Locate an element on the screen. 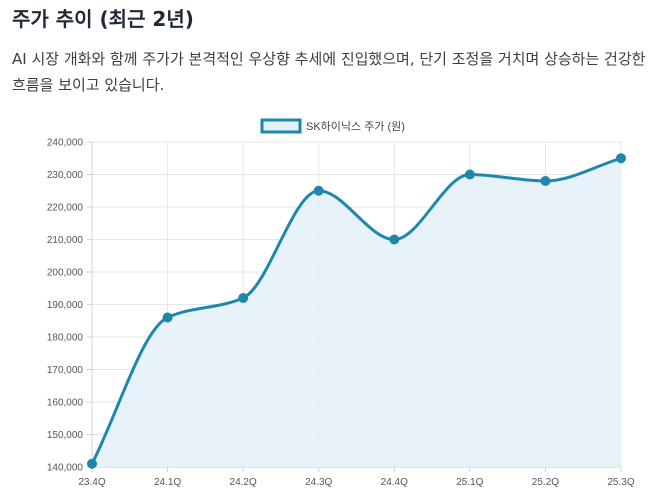  x-tick-label: 24.3Q is located at coordinates (318, 482).